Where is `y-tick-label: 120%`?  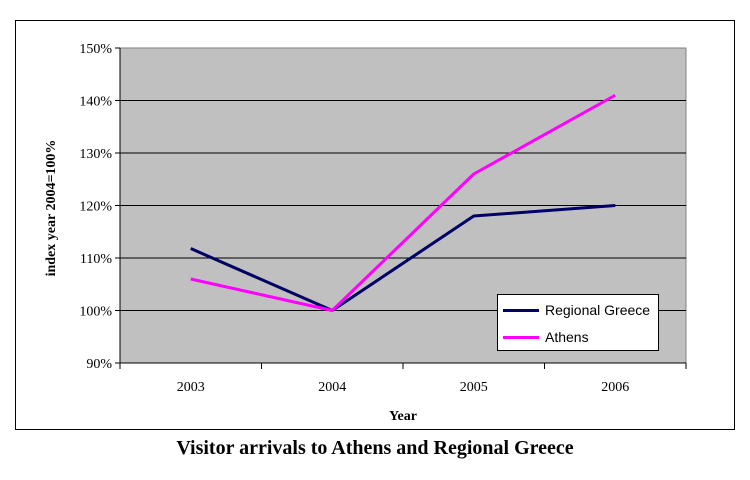 y-tick-label: 120% is located at coordinates (95, 207).